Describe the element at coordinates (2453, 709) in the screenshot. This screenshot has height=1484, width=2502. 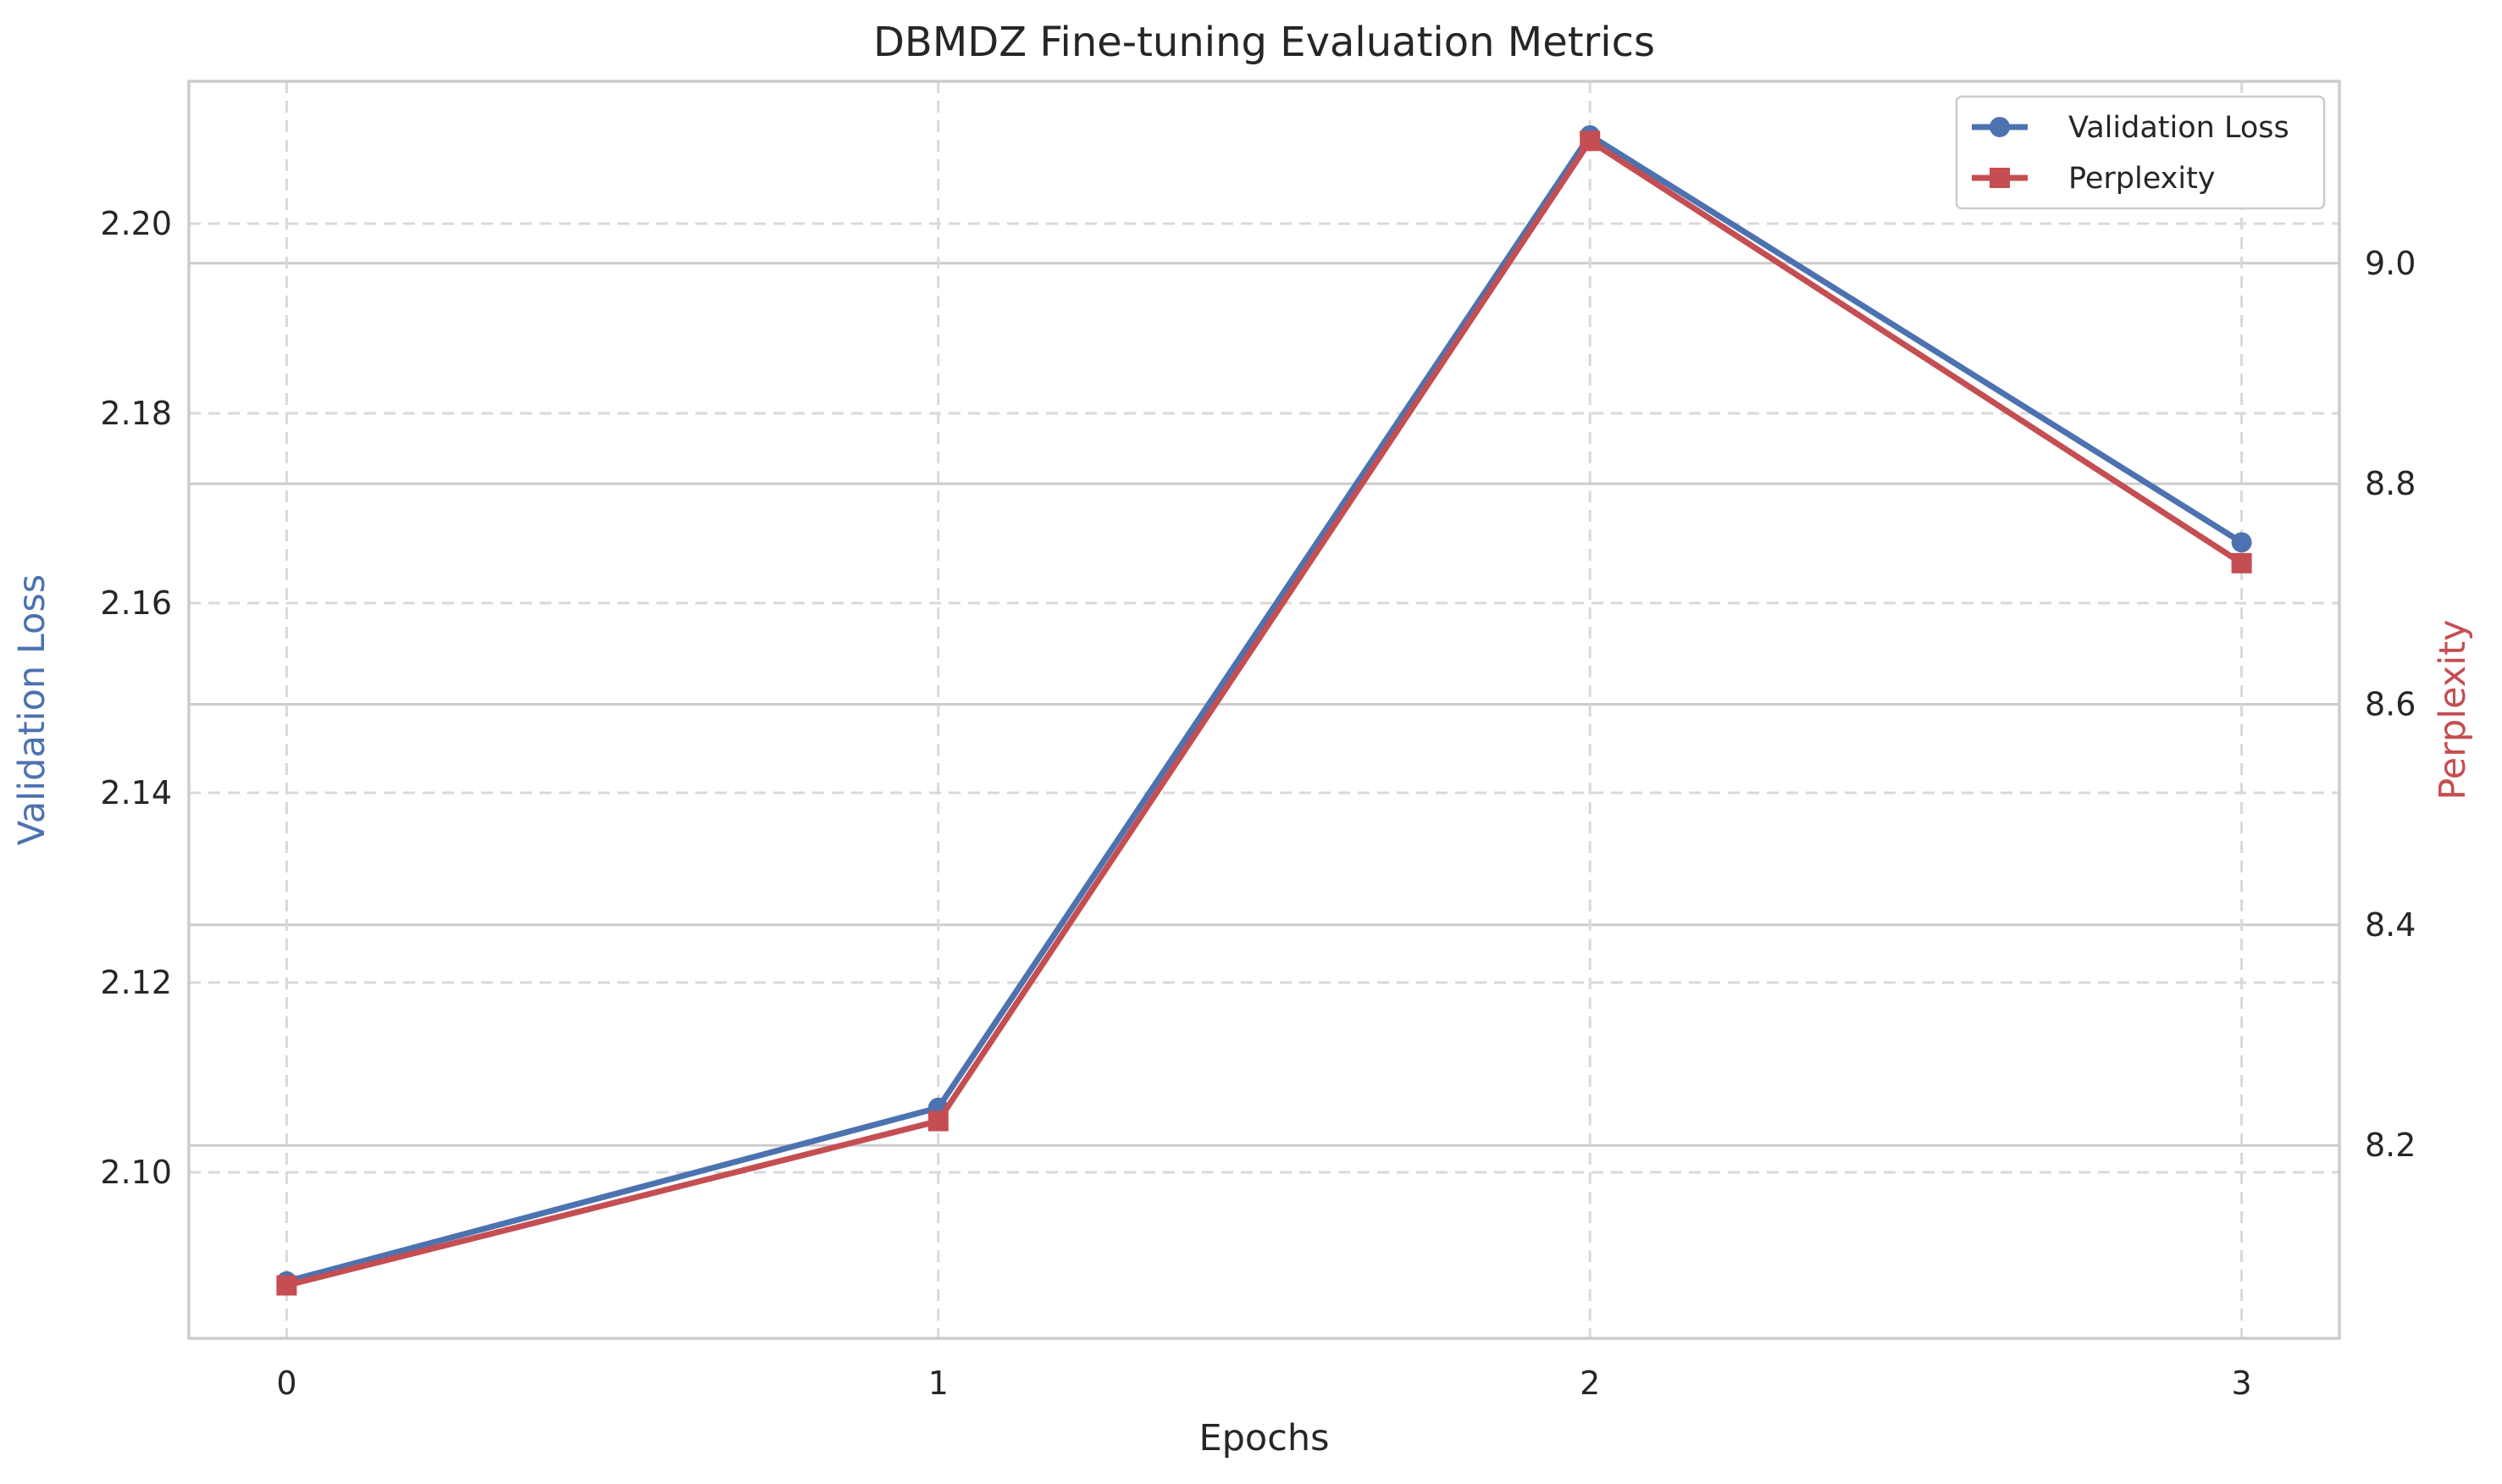
I see `y-right-axis-label: Perplexity` at that location.